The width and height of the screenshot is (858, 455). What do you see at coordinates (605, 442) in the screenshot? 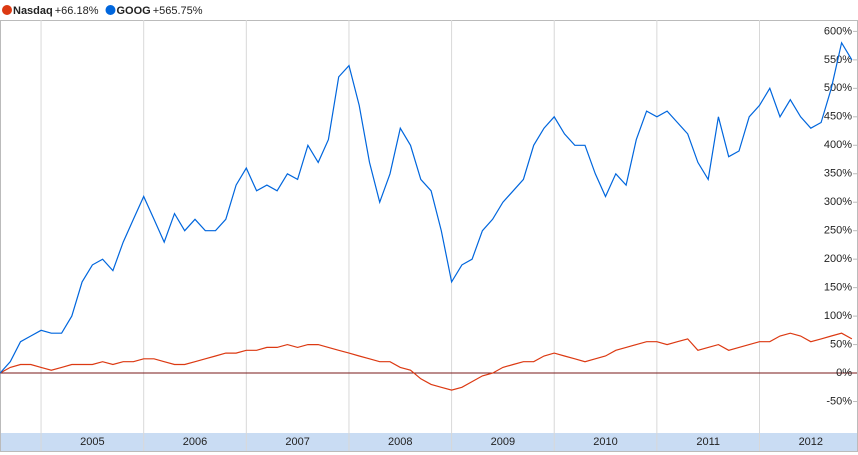
I see `x-tick-label: 2010` at bounding box center [605, 442].